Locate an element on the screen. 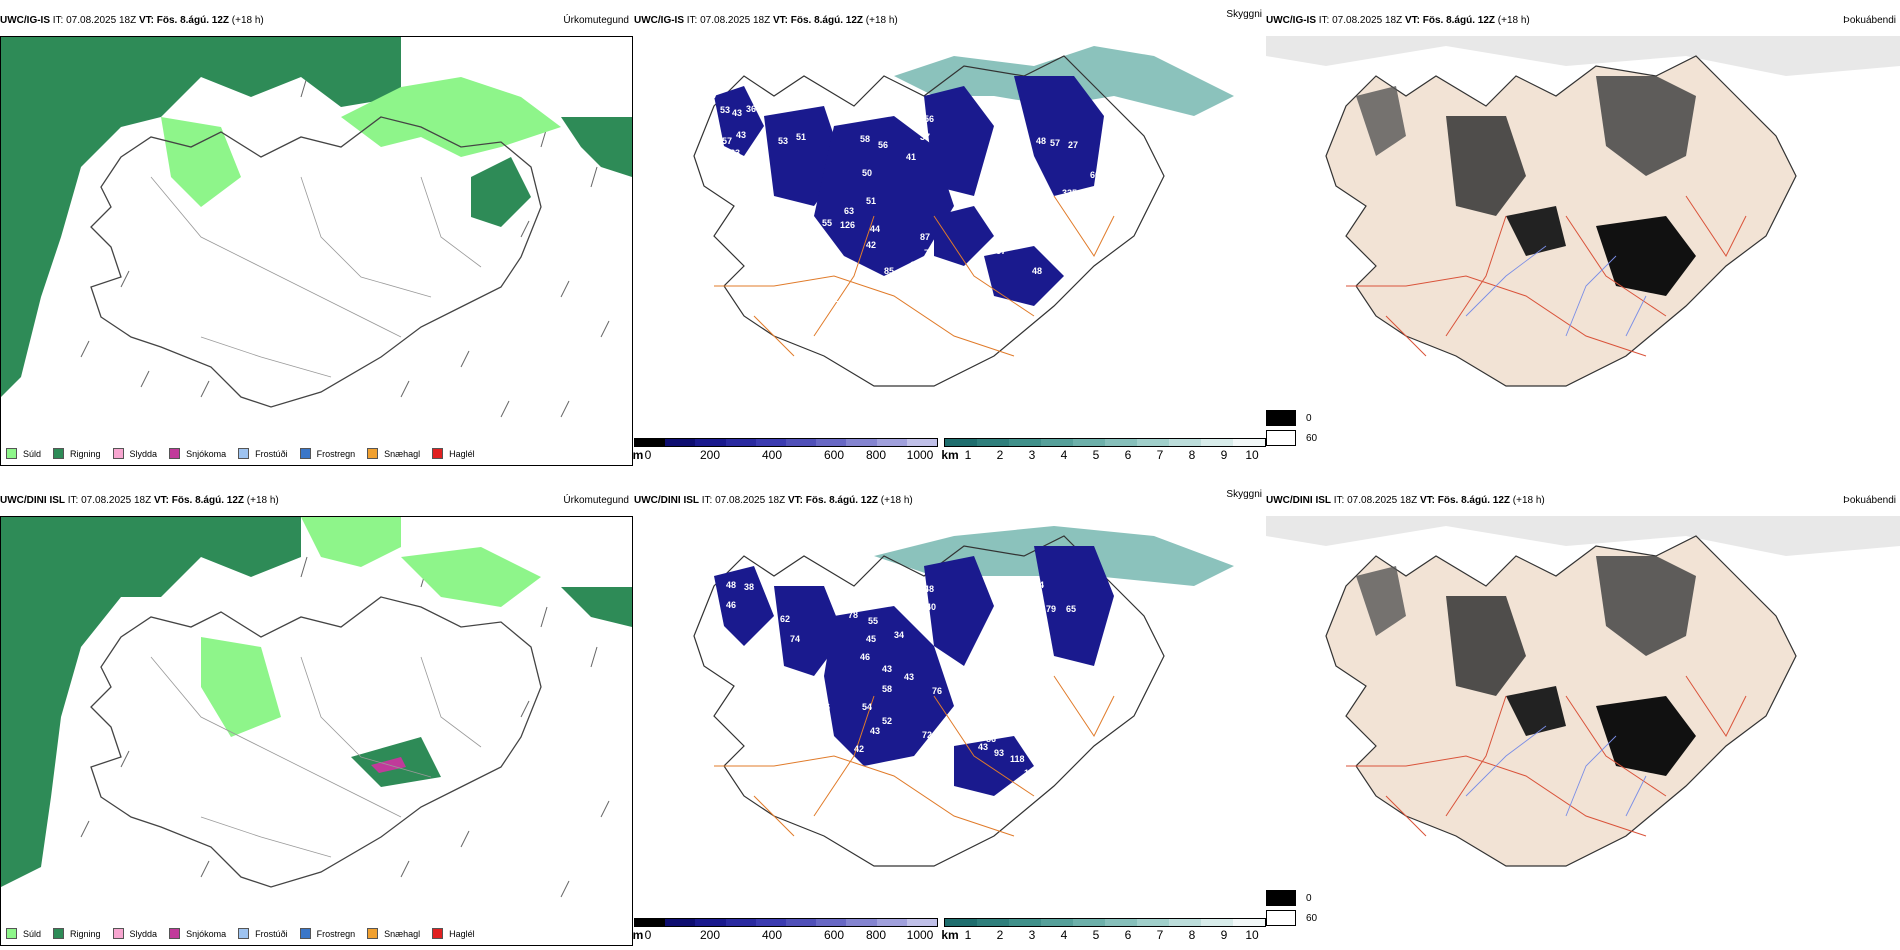 Image resolution: width=1900 pixels, height=950 pixels. cloud-base-value: 78 is located at coordinates (853, 615).